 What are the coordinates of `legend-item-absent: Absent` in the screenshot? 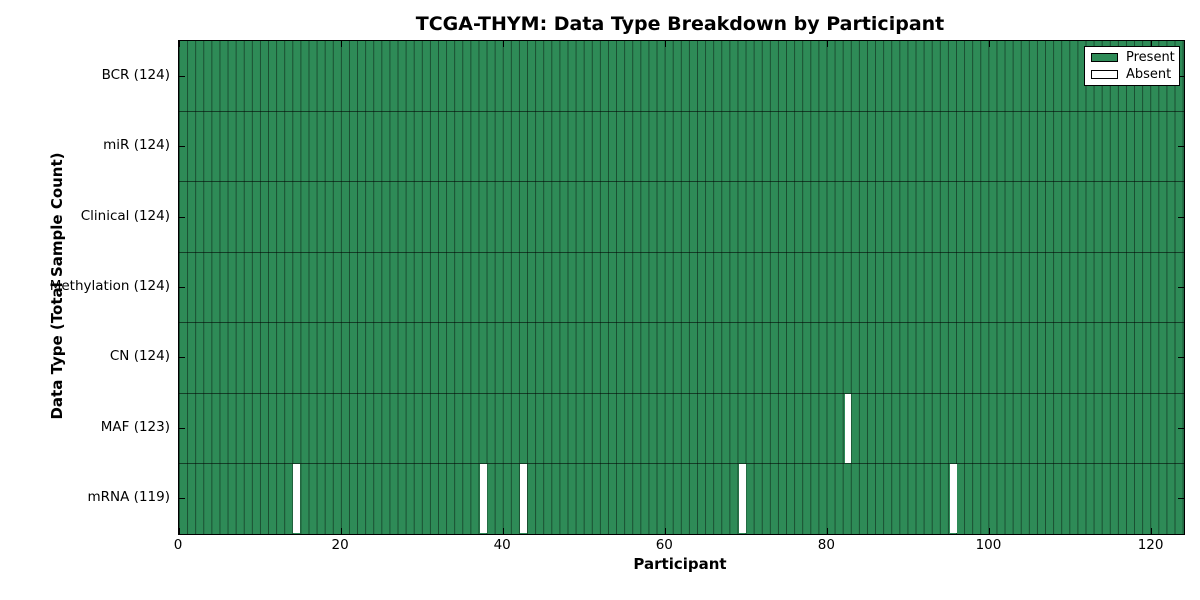 It's located at (1132, 74).